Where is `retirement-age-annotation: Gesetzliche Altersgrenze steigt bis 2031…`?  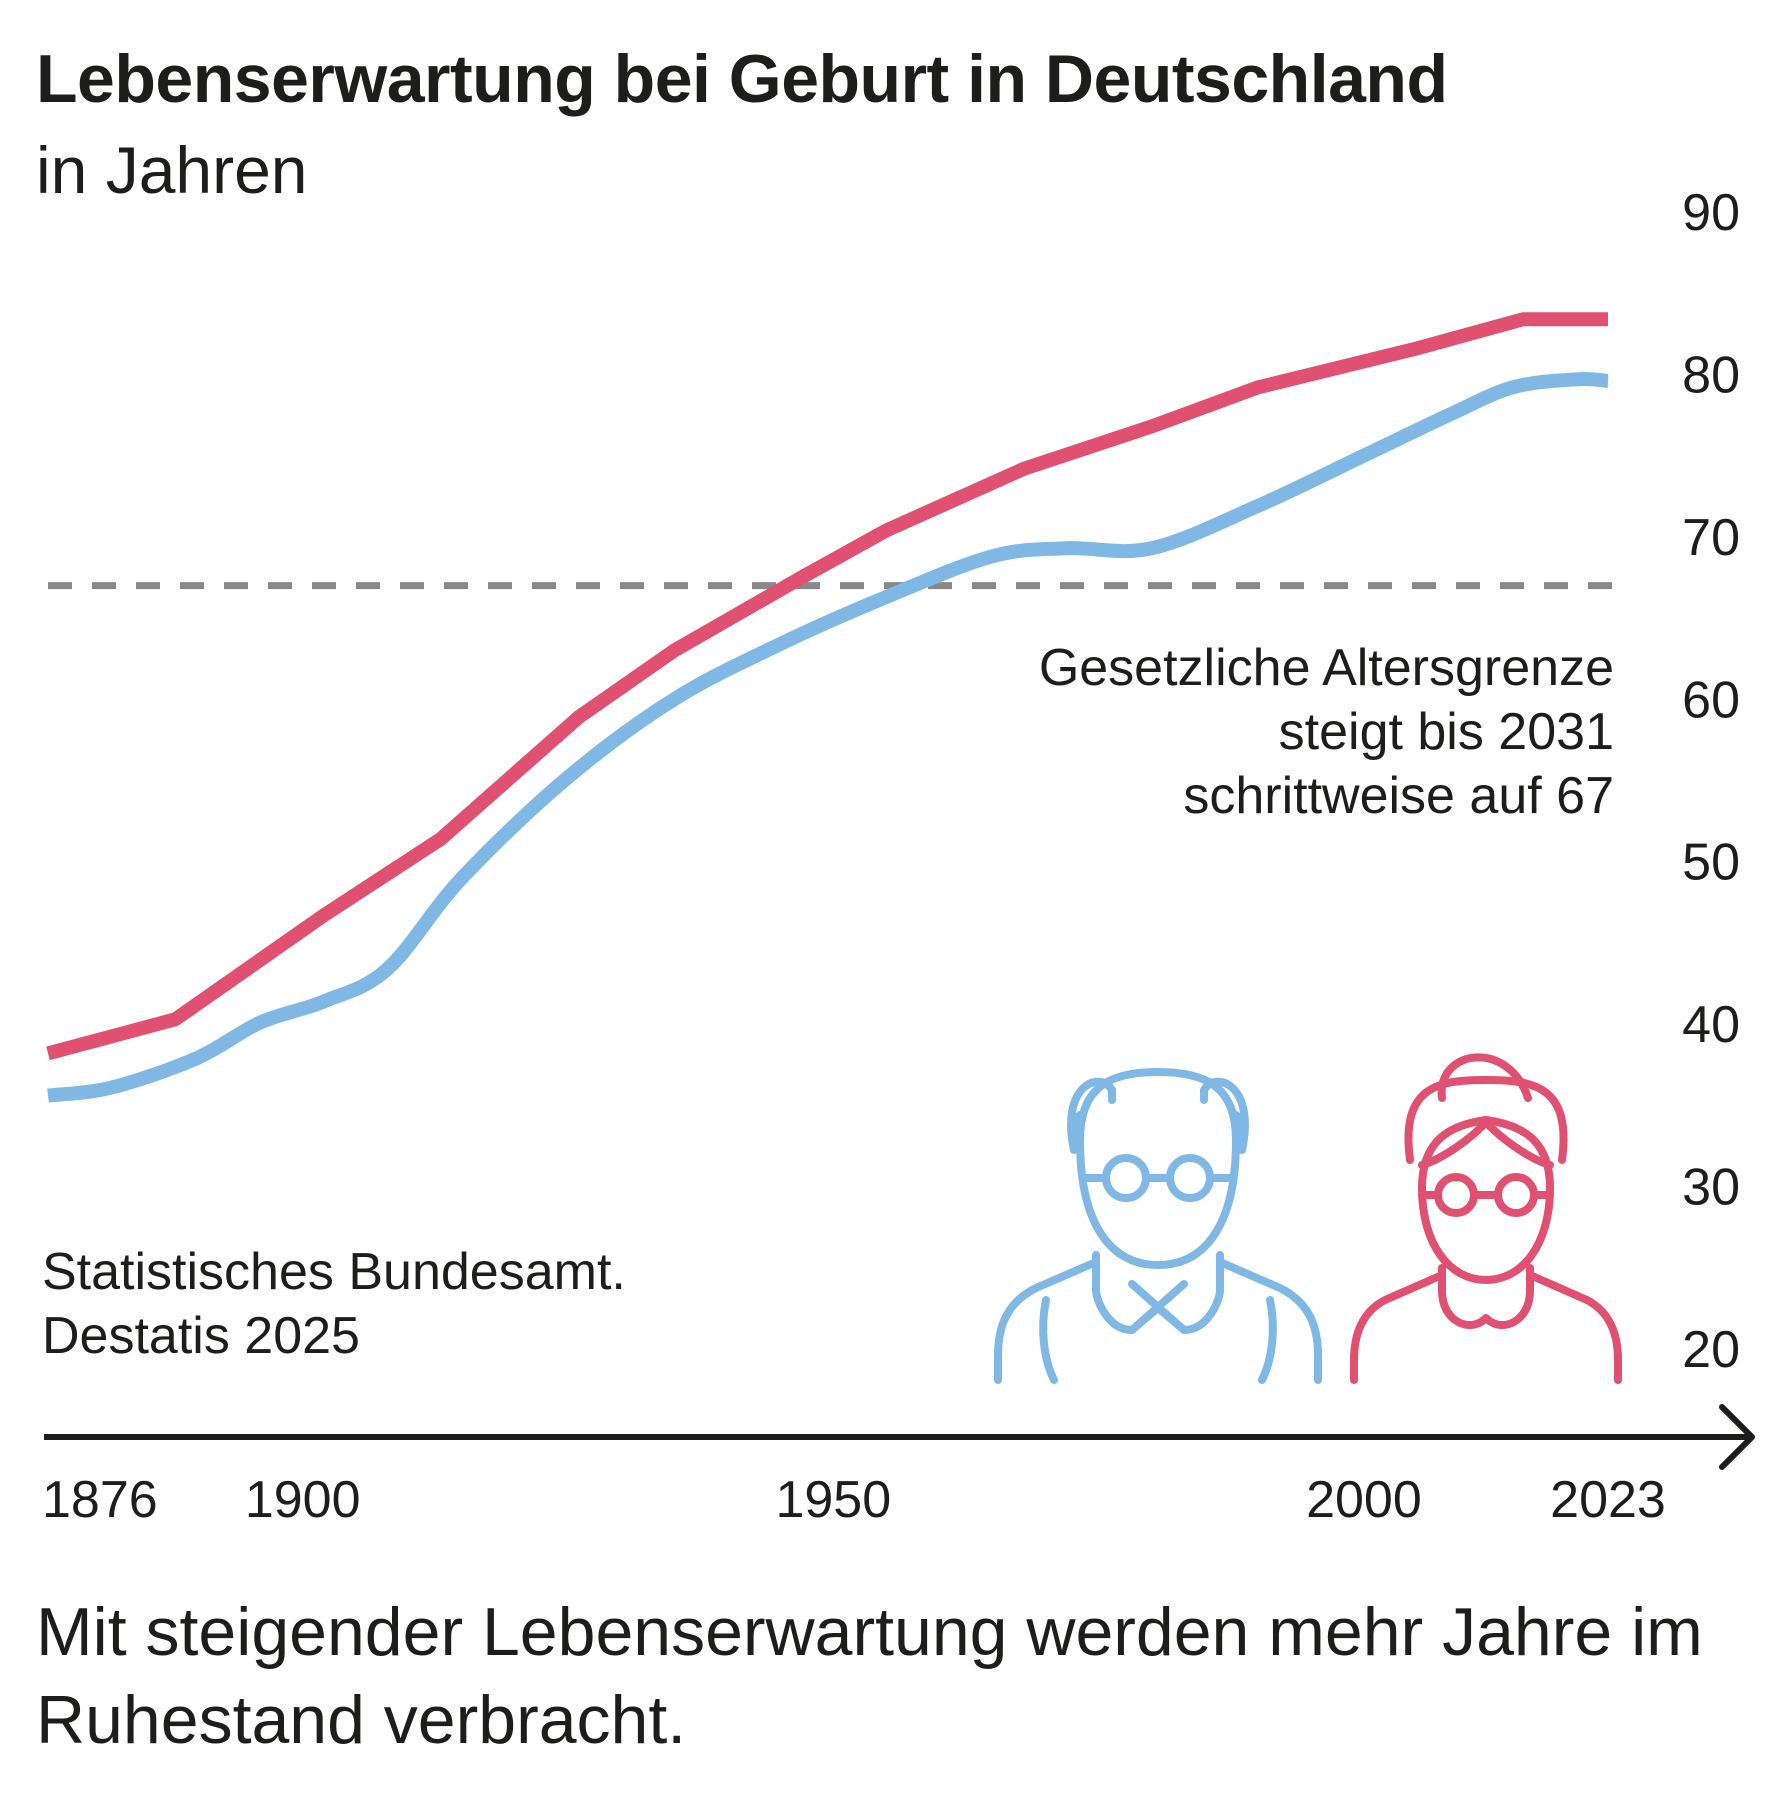 retirement-age-annotation: Gesetzliche Altersgrenze steigt bis 2031… is located at coordinates (1326, 732).